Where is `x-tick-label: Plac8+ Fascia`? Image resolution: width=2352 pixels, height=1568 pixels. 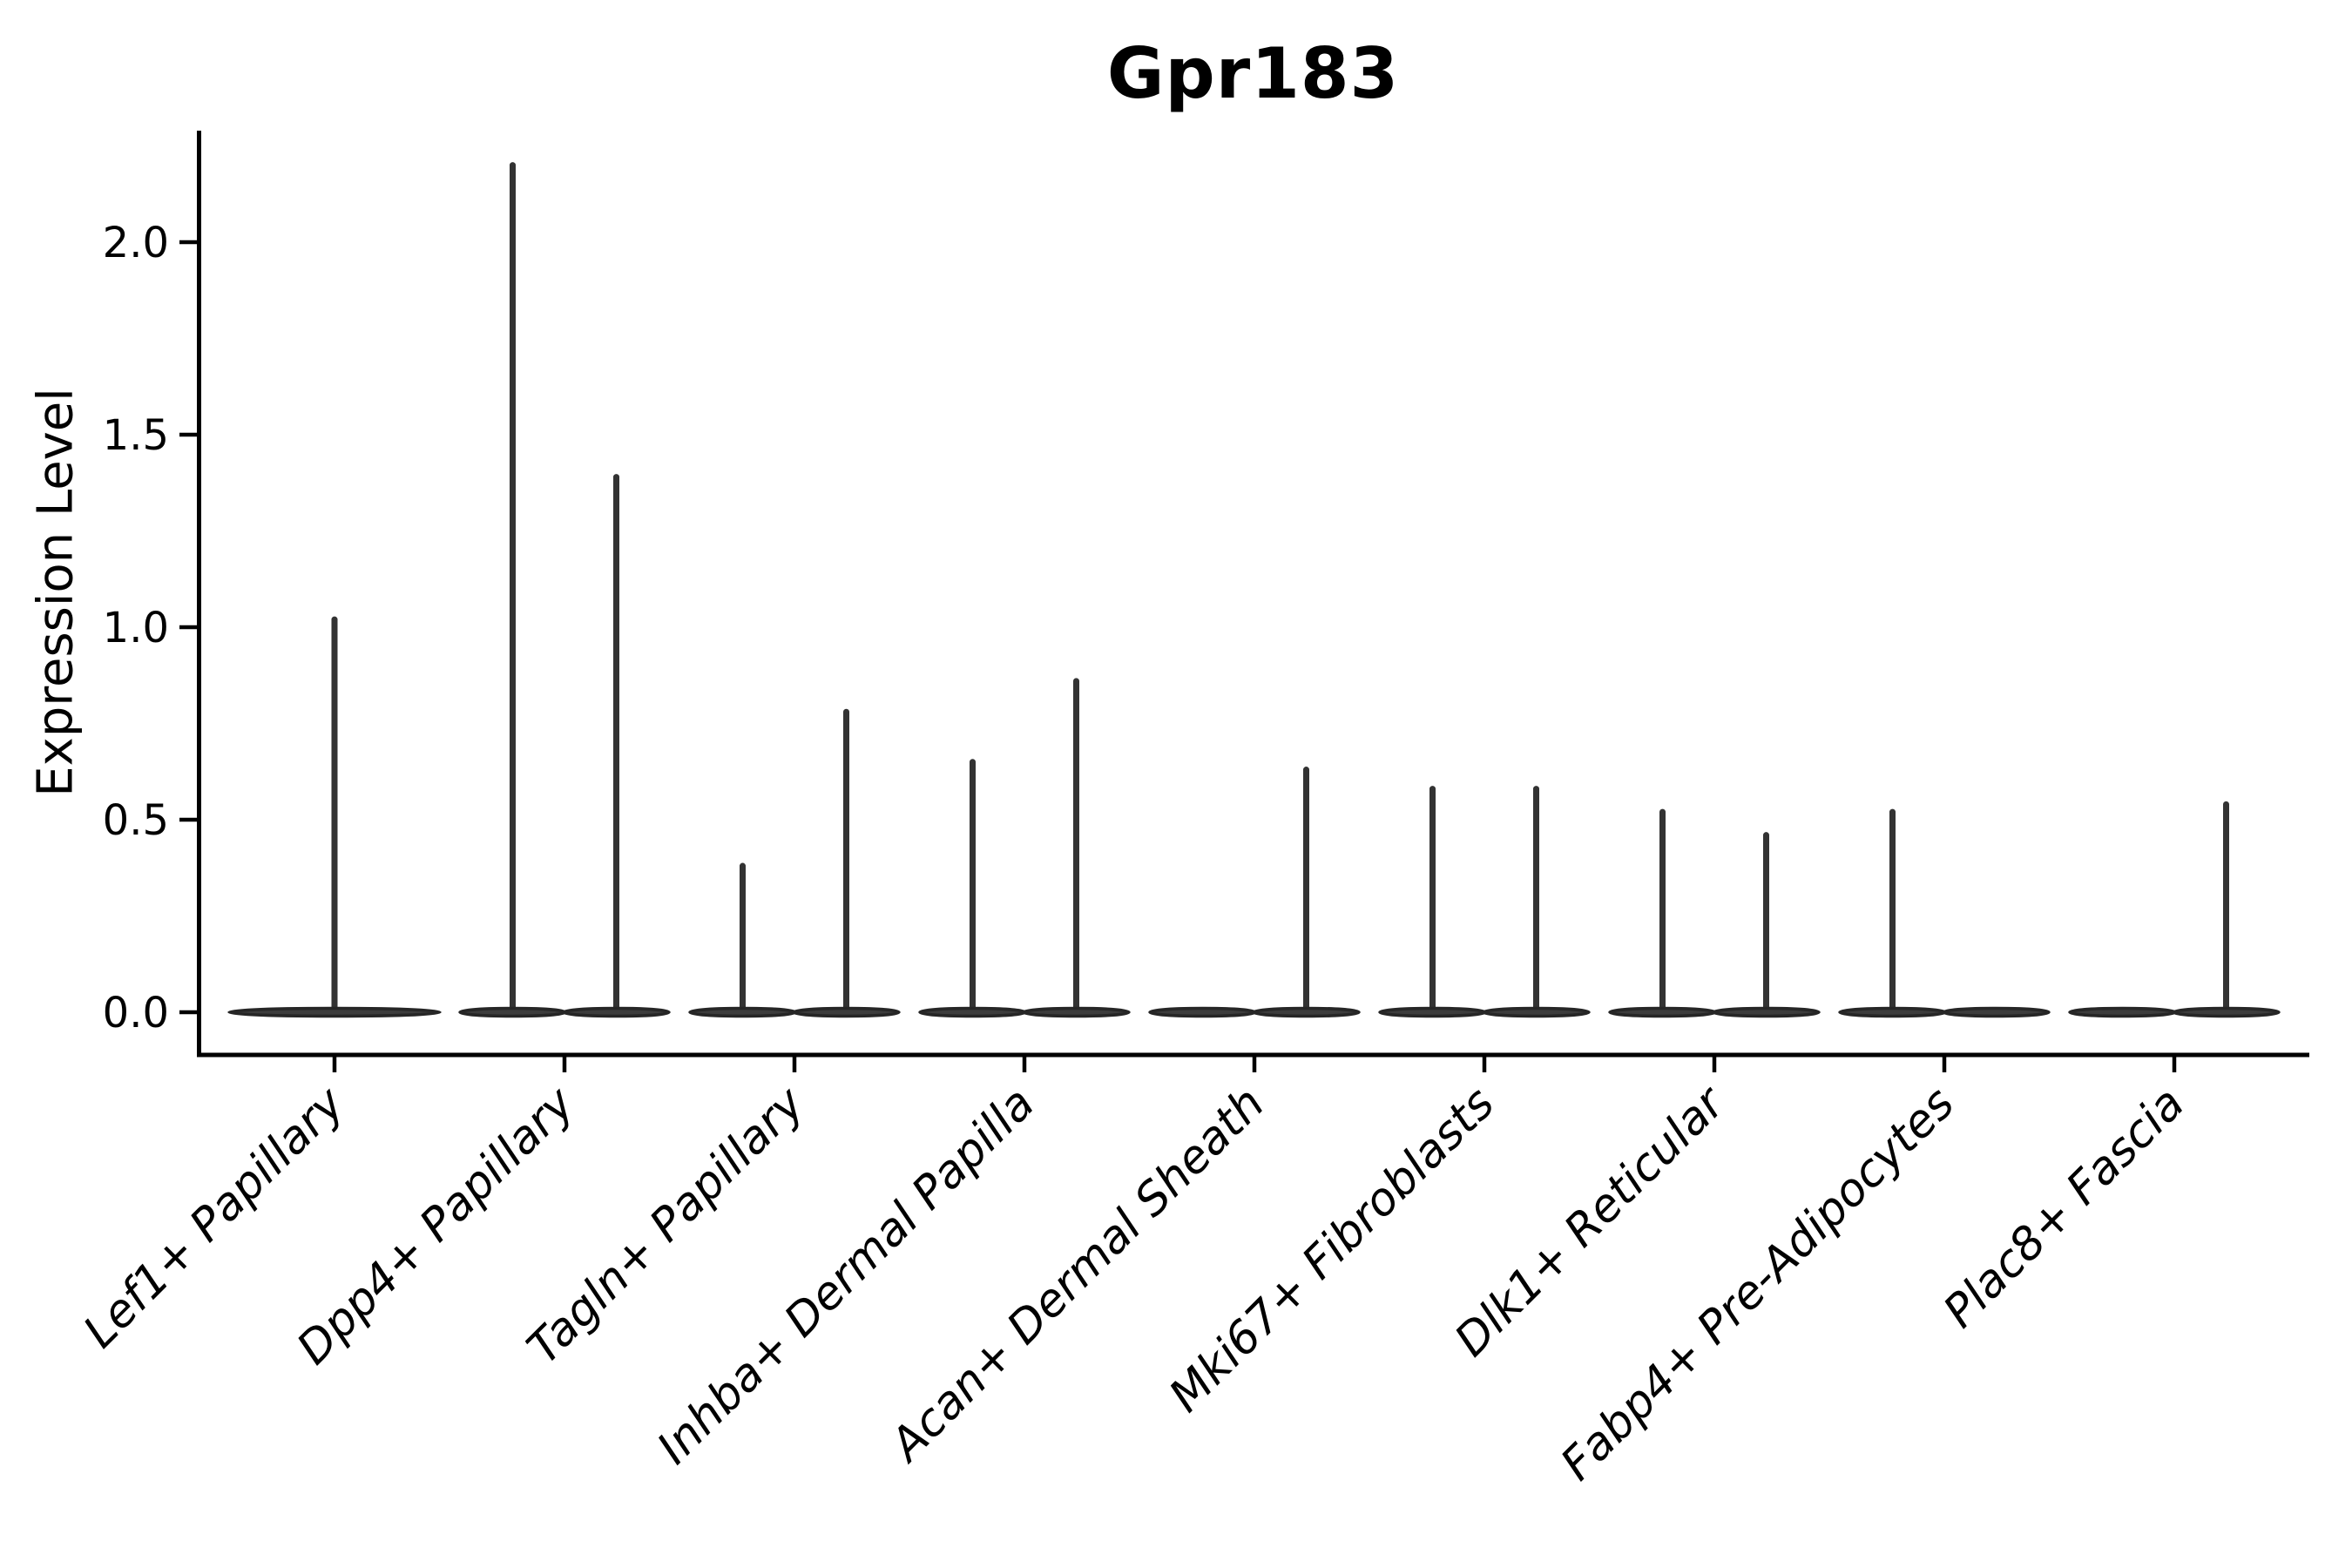
x-tick-label: Plac8+ Fascia is located at coordinates (2064, 1208).